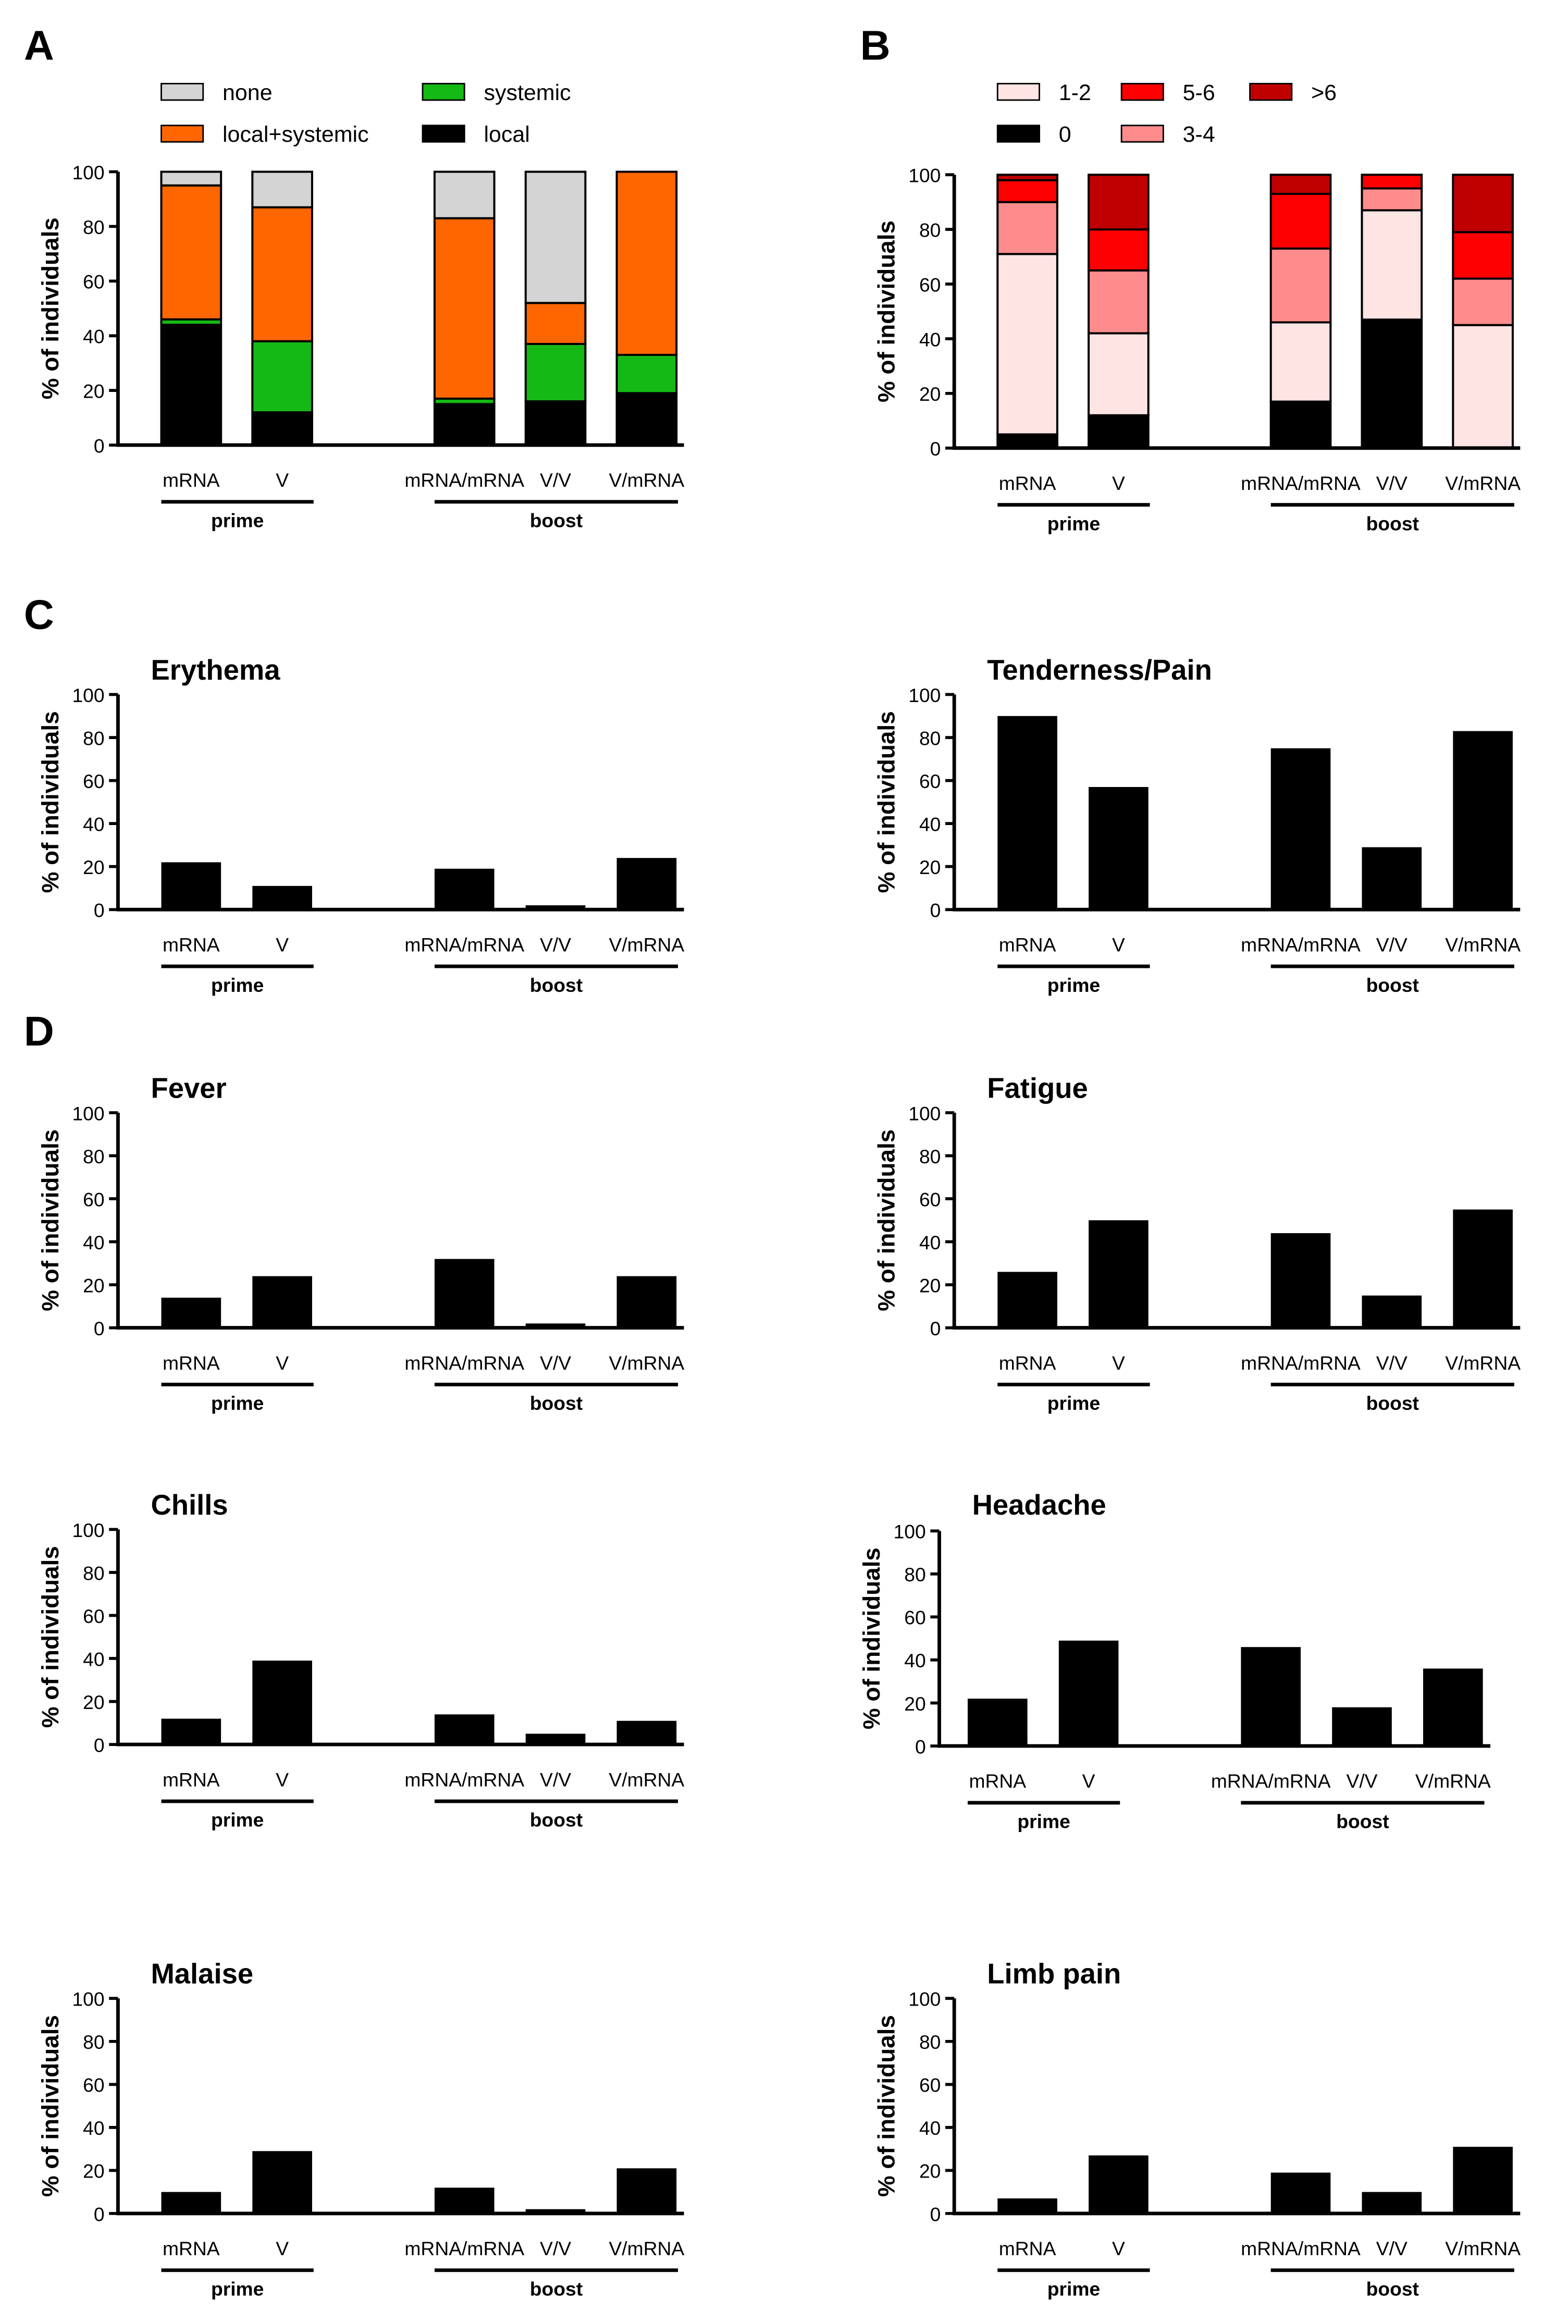  I want to click on panel-label-b: B, so click(875, 45).